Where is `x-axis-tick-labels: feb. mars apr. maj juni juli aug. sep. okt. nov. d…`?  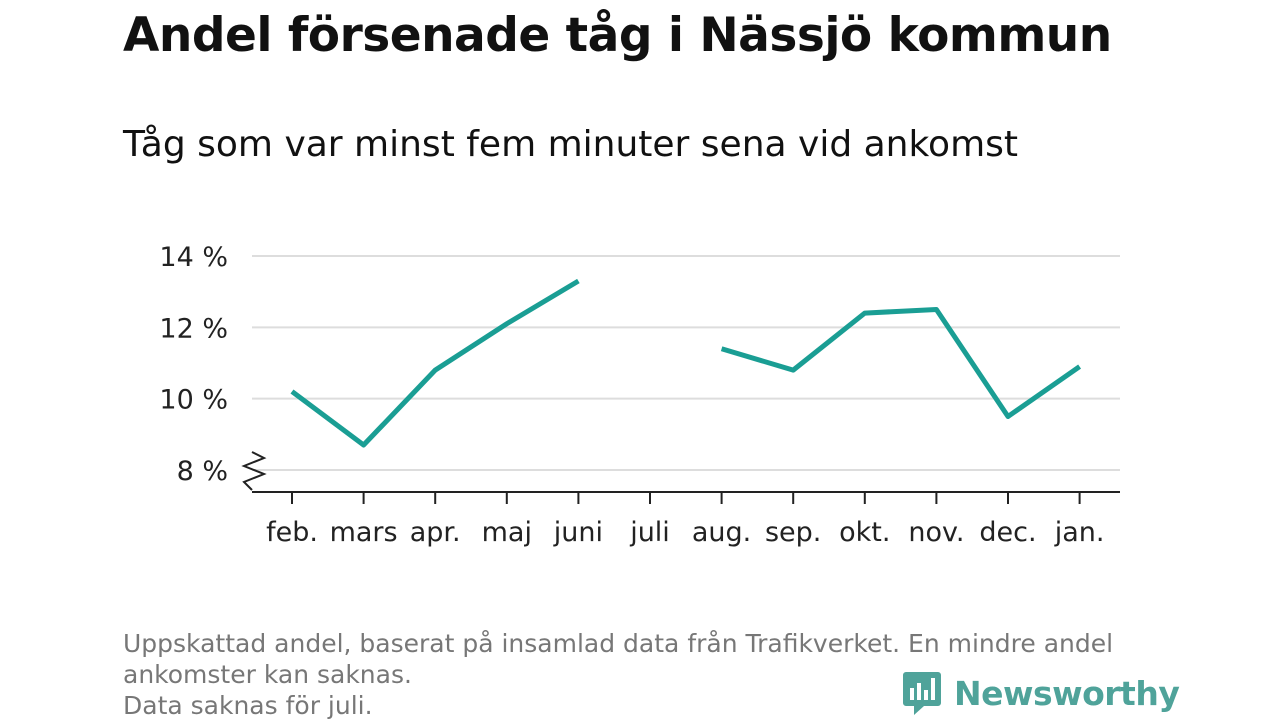 x-axis-tick-labels: feb. mars apr. maj juni juli aug. sep. okt. nov. d… is located at coordinates (685, 532).